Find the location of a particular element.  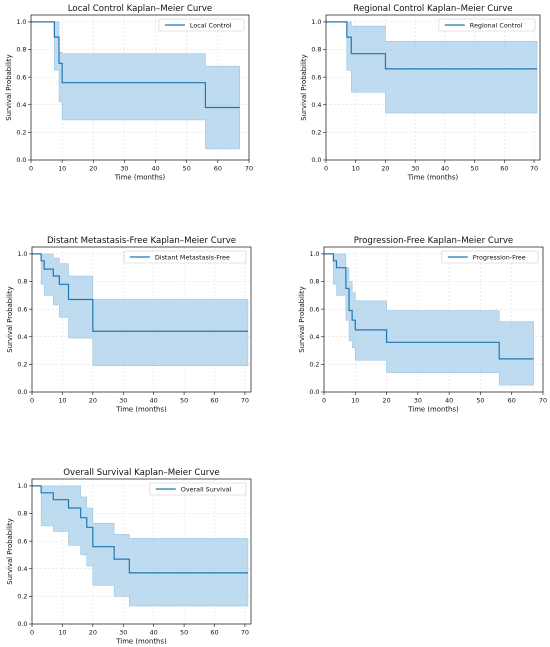

legend: Regional Control is located at coordinates (487, 25).